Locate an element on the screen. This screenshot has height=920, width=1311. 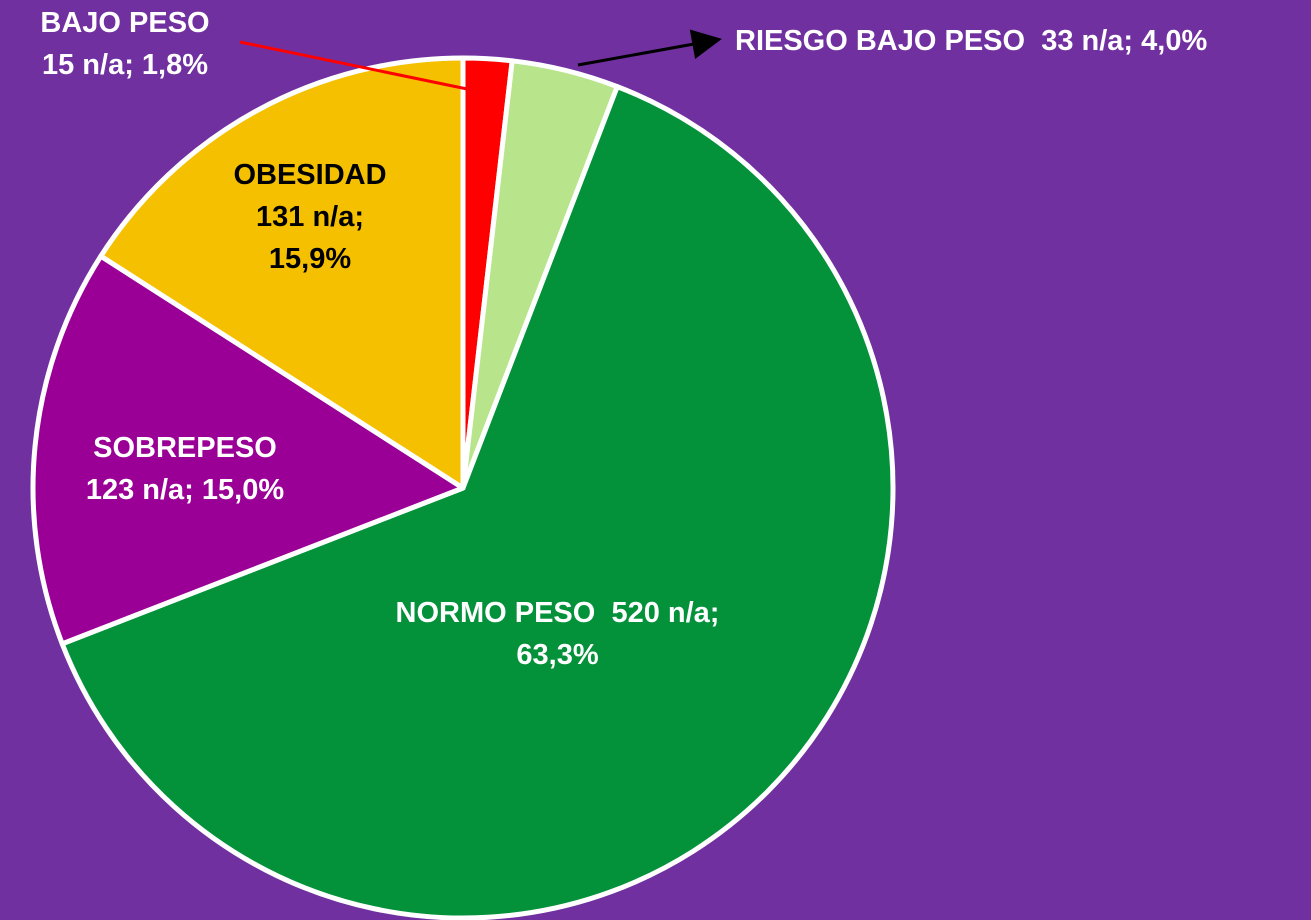
category-label: BAJO PESO is located at coordinates (125, 23).